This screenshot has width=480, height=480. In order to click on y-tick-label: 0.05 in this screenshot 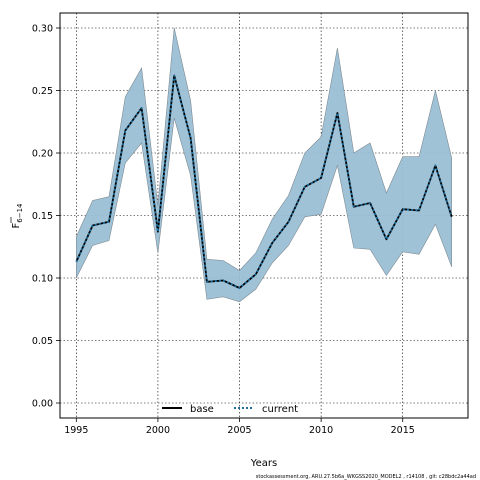, I will do `click(42, 341)`.